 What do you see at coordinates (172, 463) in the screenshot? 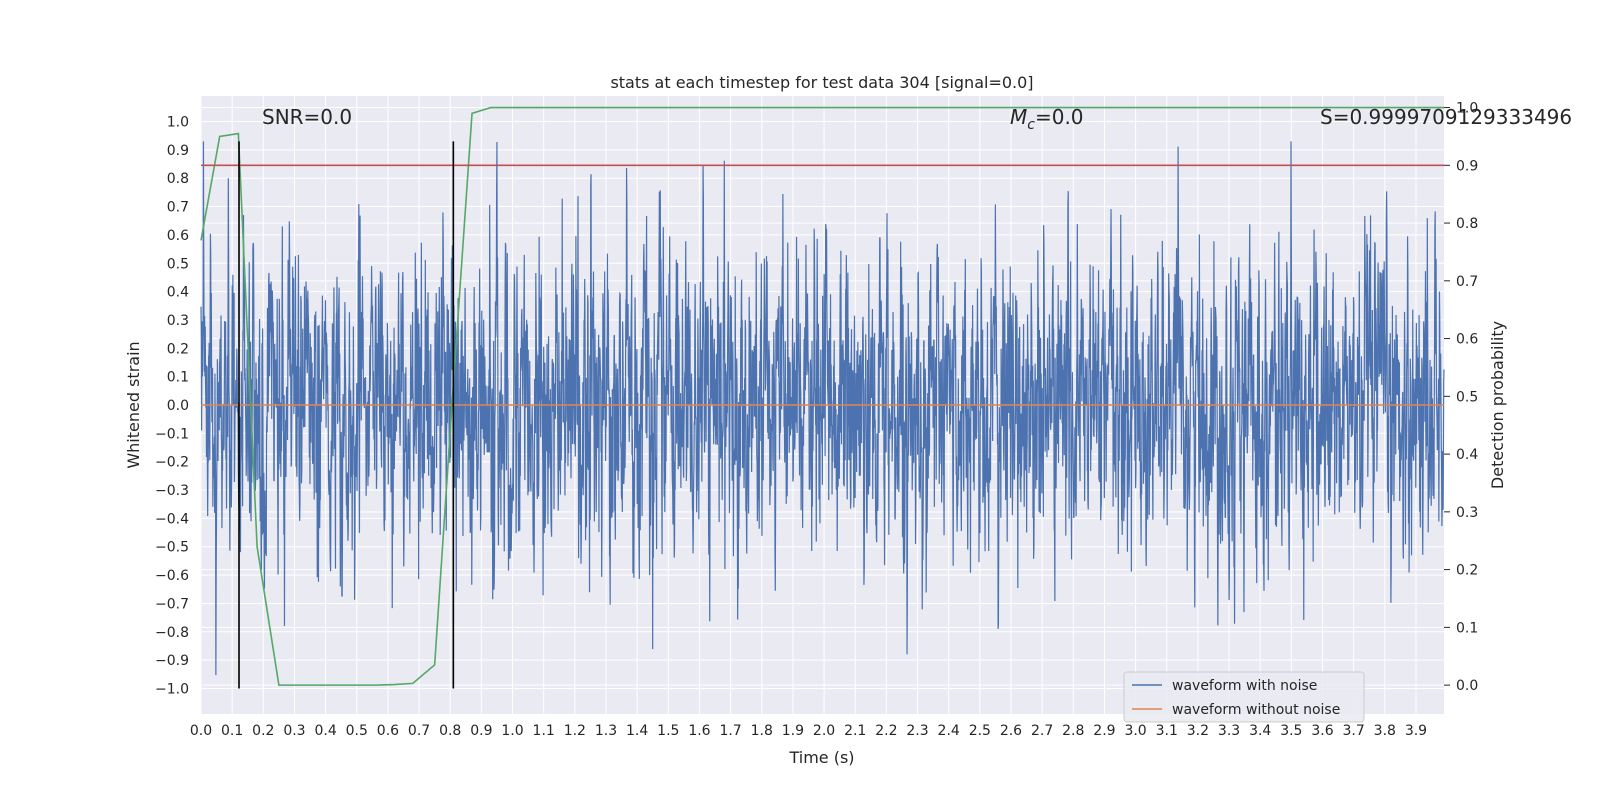
I see `y-tick-label: −0.2` at bounding box center [172, 463].